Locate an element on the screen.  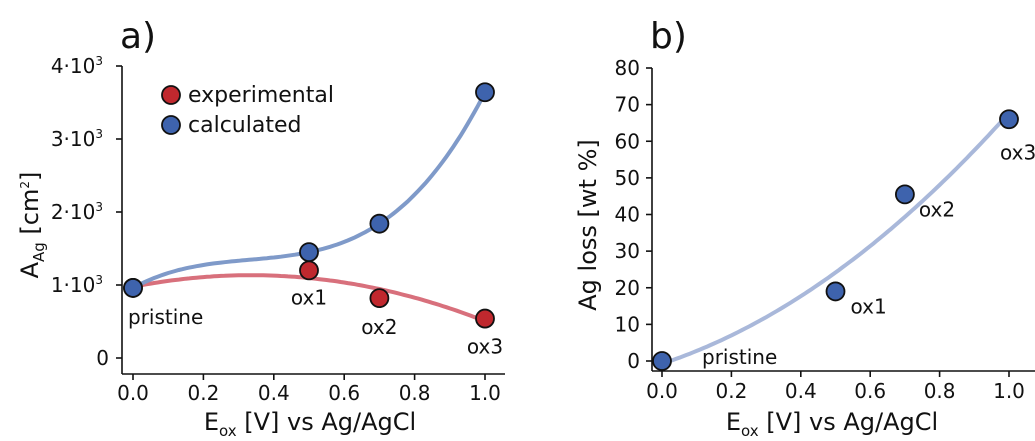
panel-b-x-tick-label: 0.4 is located at coordinates (801, 391).